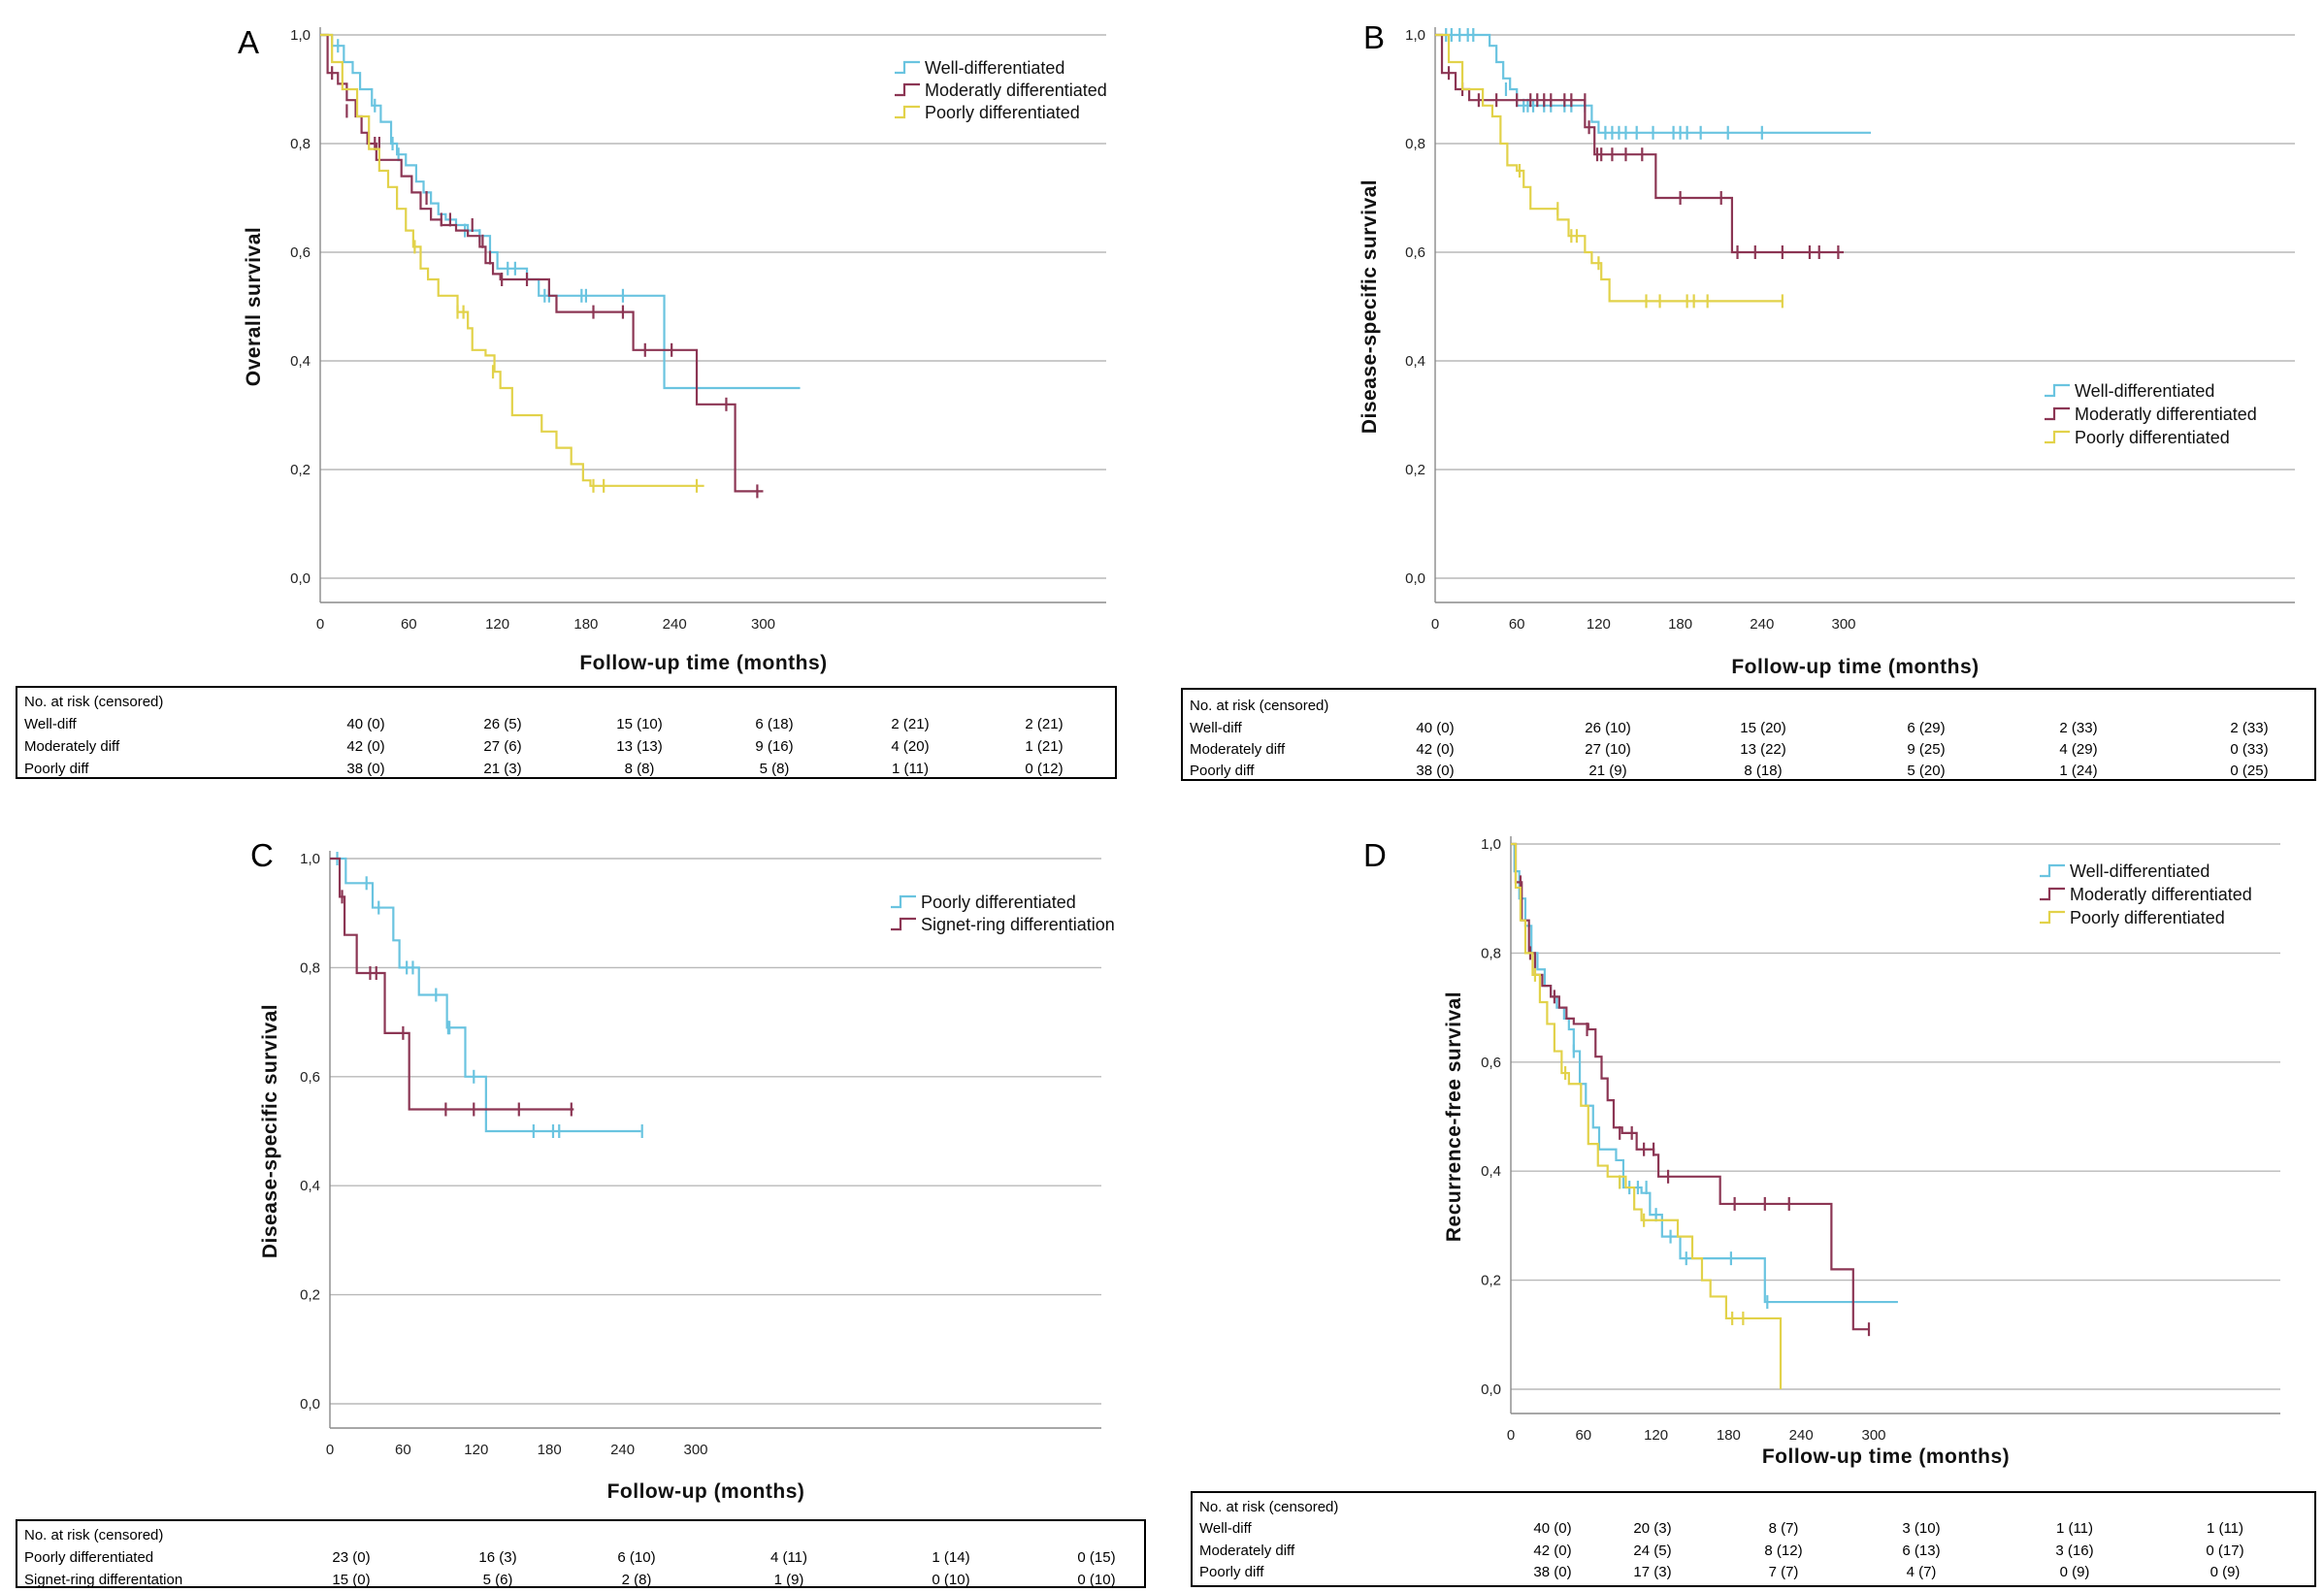  Describe the element at coordinates (1921, 1551) in the screenshot. I see `risk-cell: 6 (13)` at that location.